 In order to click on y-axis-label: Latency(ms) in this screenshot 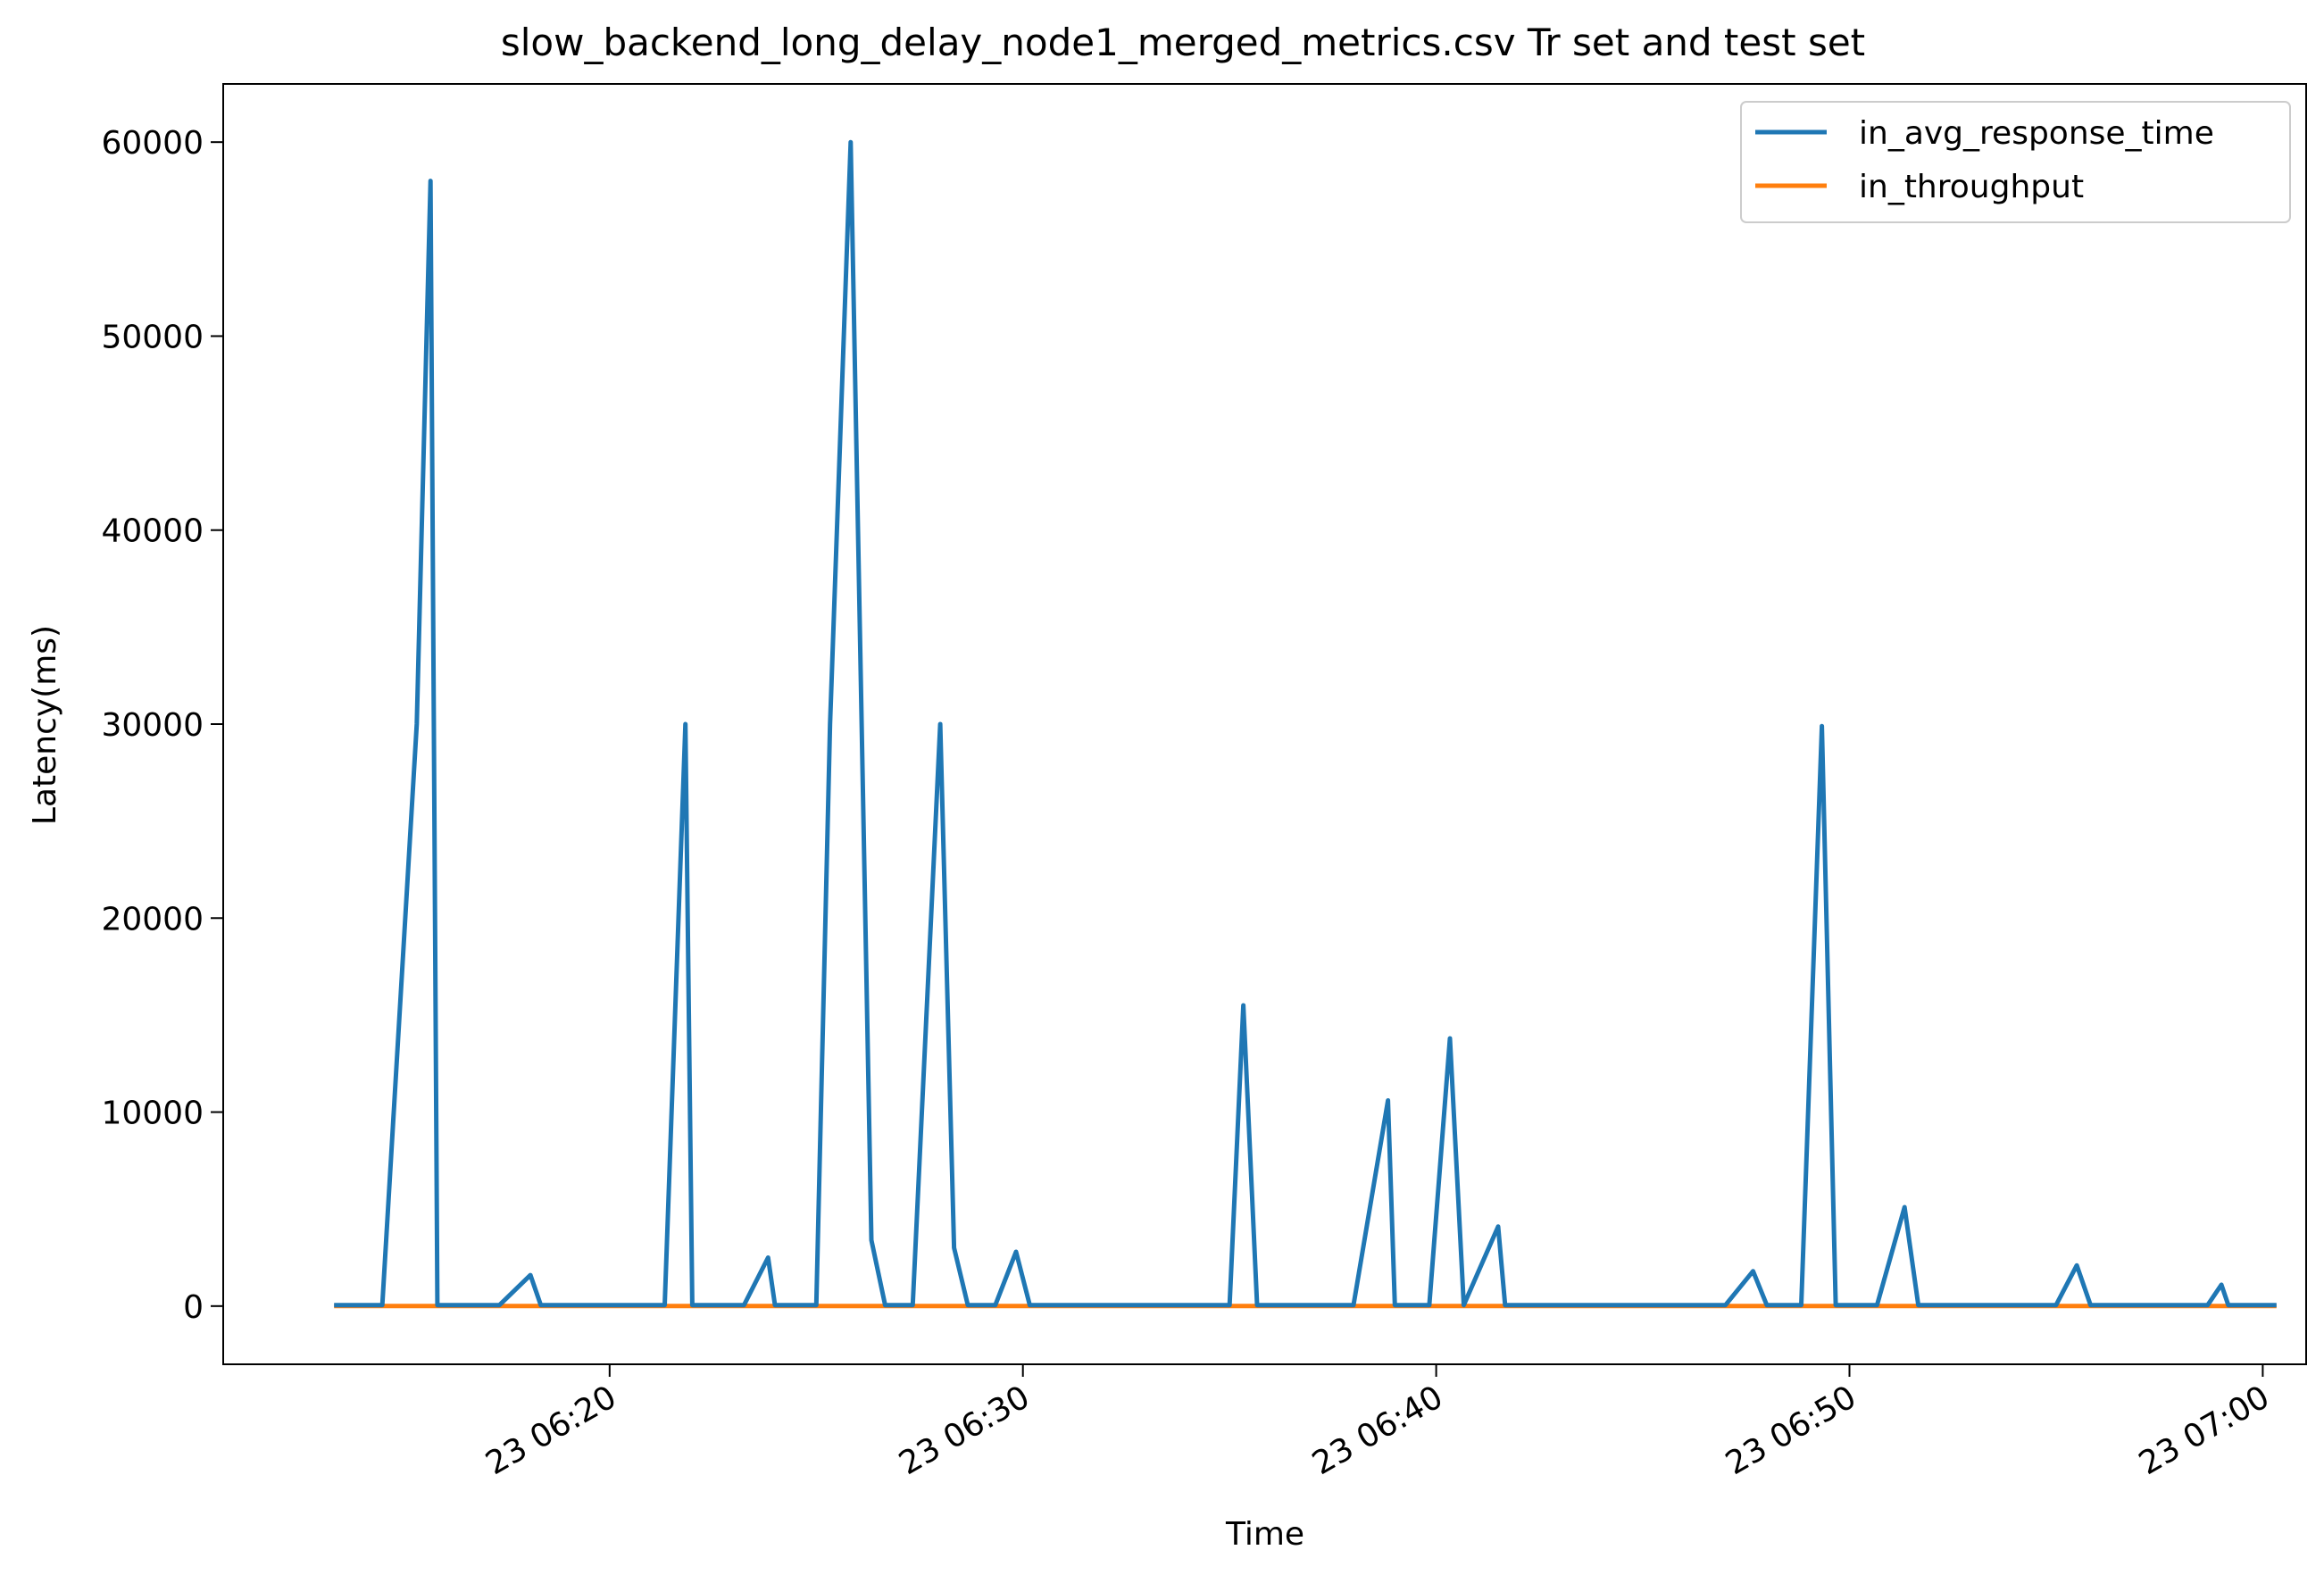, I will do `click(45, 725)`.